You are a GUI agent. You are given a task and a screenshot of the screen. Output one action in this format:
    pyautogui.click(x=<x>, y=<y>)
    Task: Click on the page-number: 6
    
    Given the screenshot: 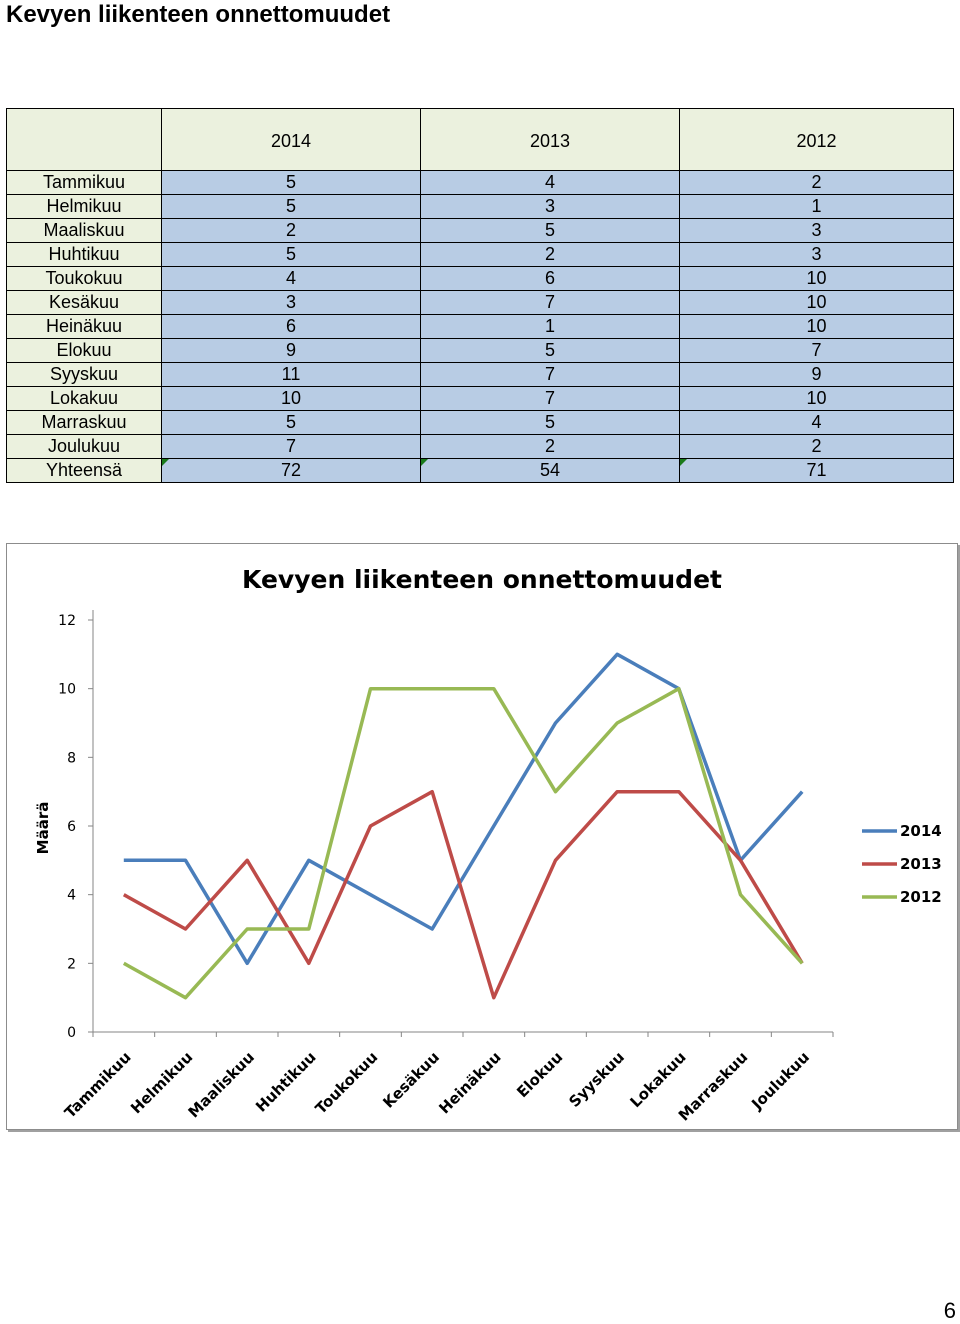 What is the action you would take?
    pyautogui.click(x=949, y=1310)
    